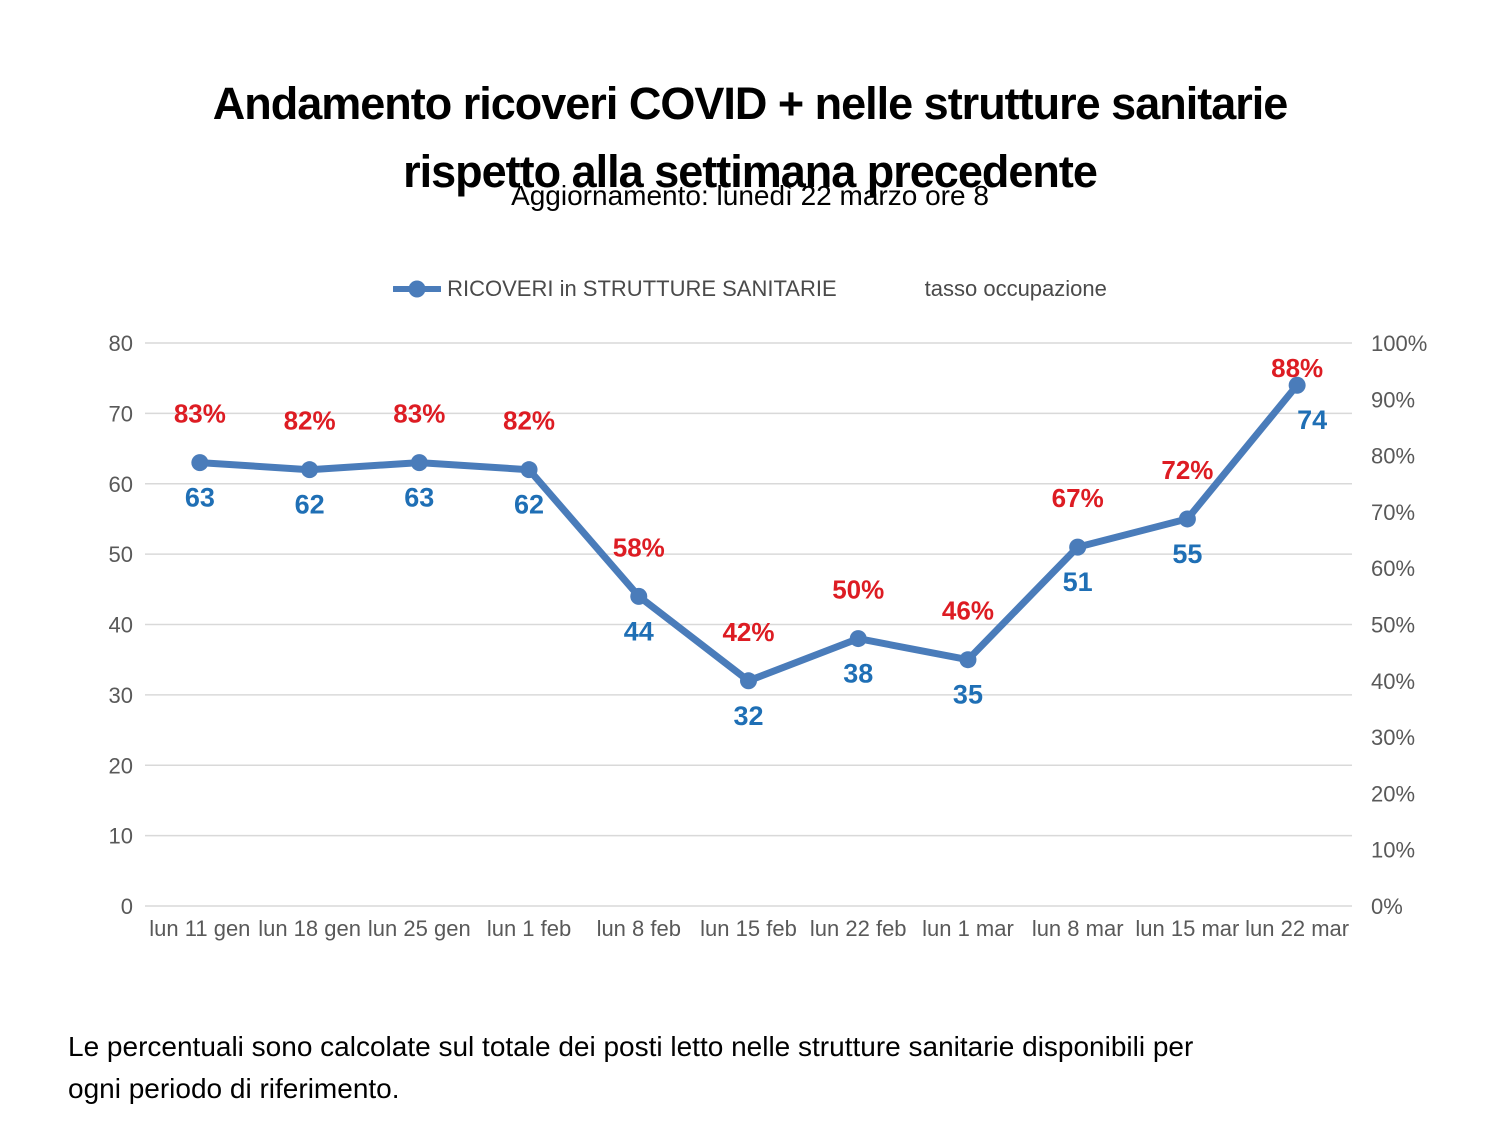 This screenshot has width=1500, height=1125. I want to click on left-axis-tick-label: 80, so click(121, 343).